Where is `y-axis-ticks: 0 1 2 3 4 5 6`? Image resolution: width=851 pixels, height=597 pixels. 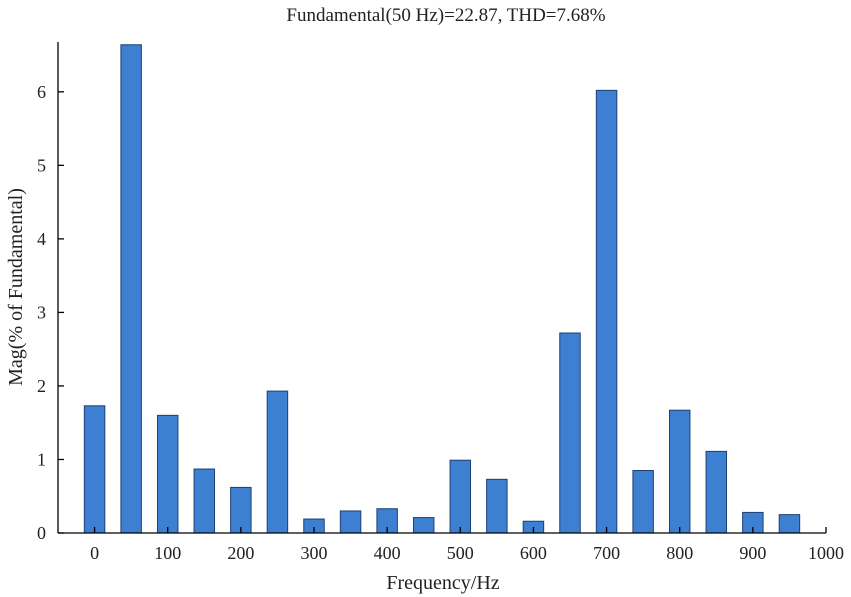
y-axis-ticks: 0 1 2 3 4 5 6 is located at coordinates (50, 312).